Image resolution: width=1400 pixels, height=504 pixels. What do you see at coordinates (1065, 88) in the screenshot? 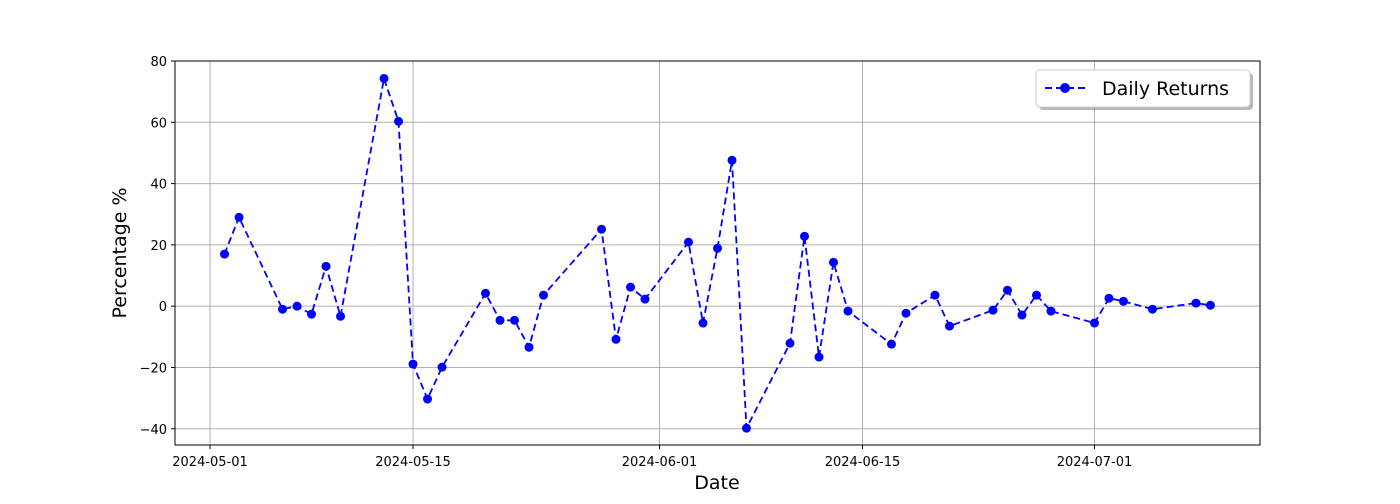
I see `legend-marker-swatch` at bounding box center [1065, 88].